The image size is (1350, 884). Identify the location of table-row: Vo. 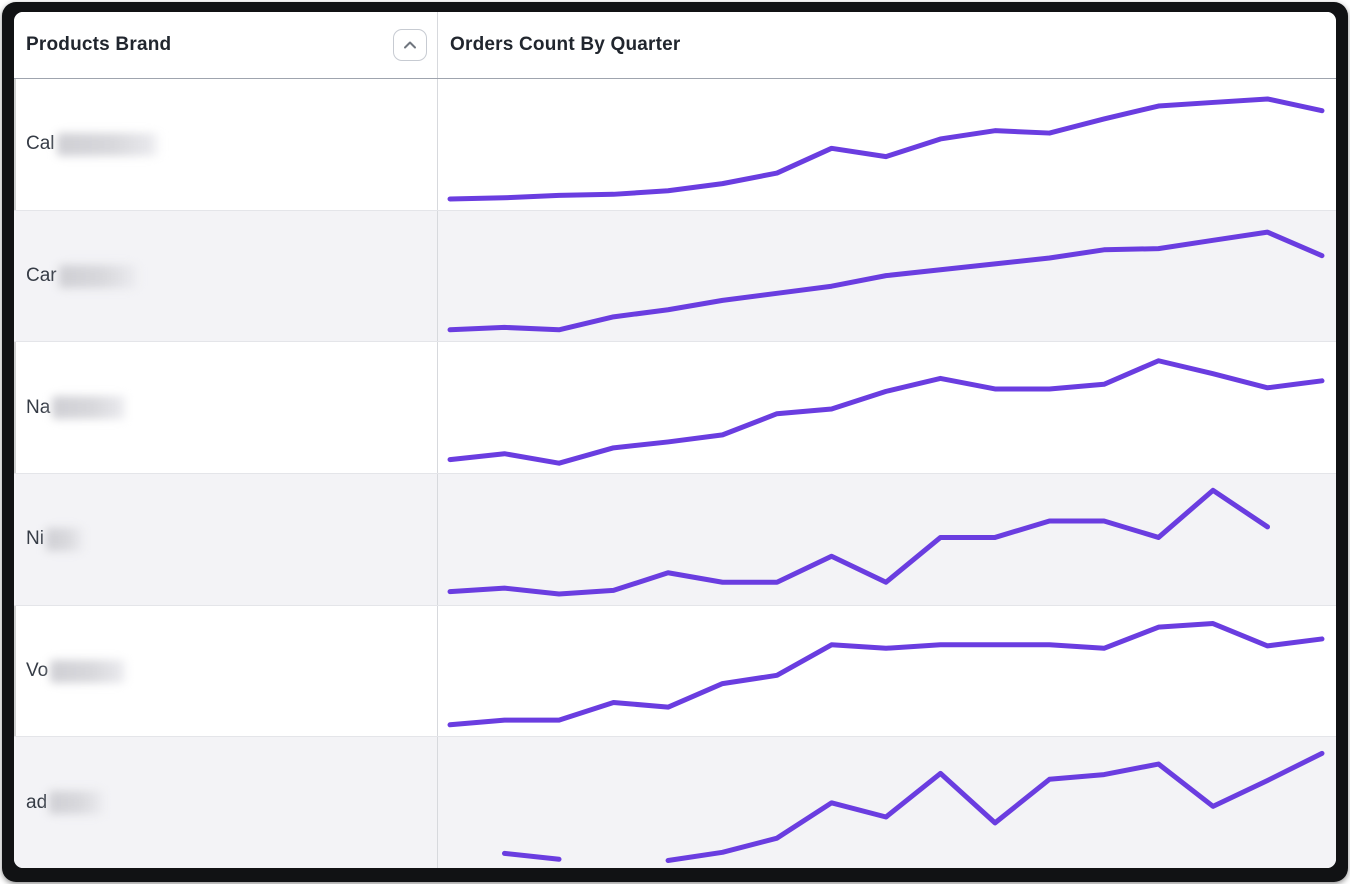
(675, 670).